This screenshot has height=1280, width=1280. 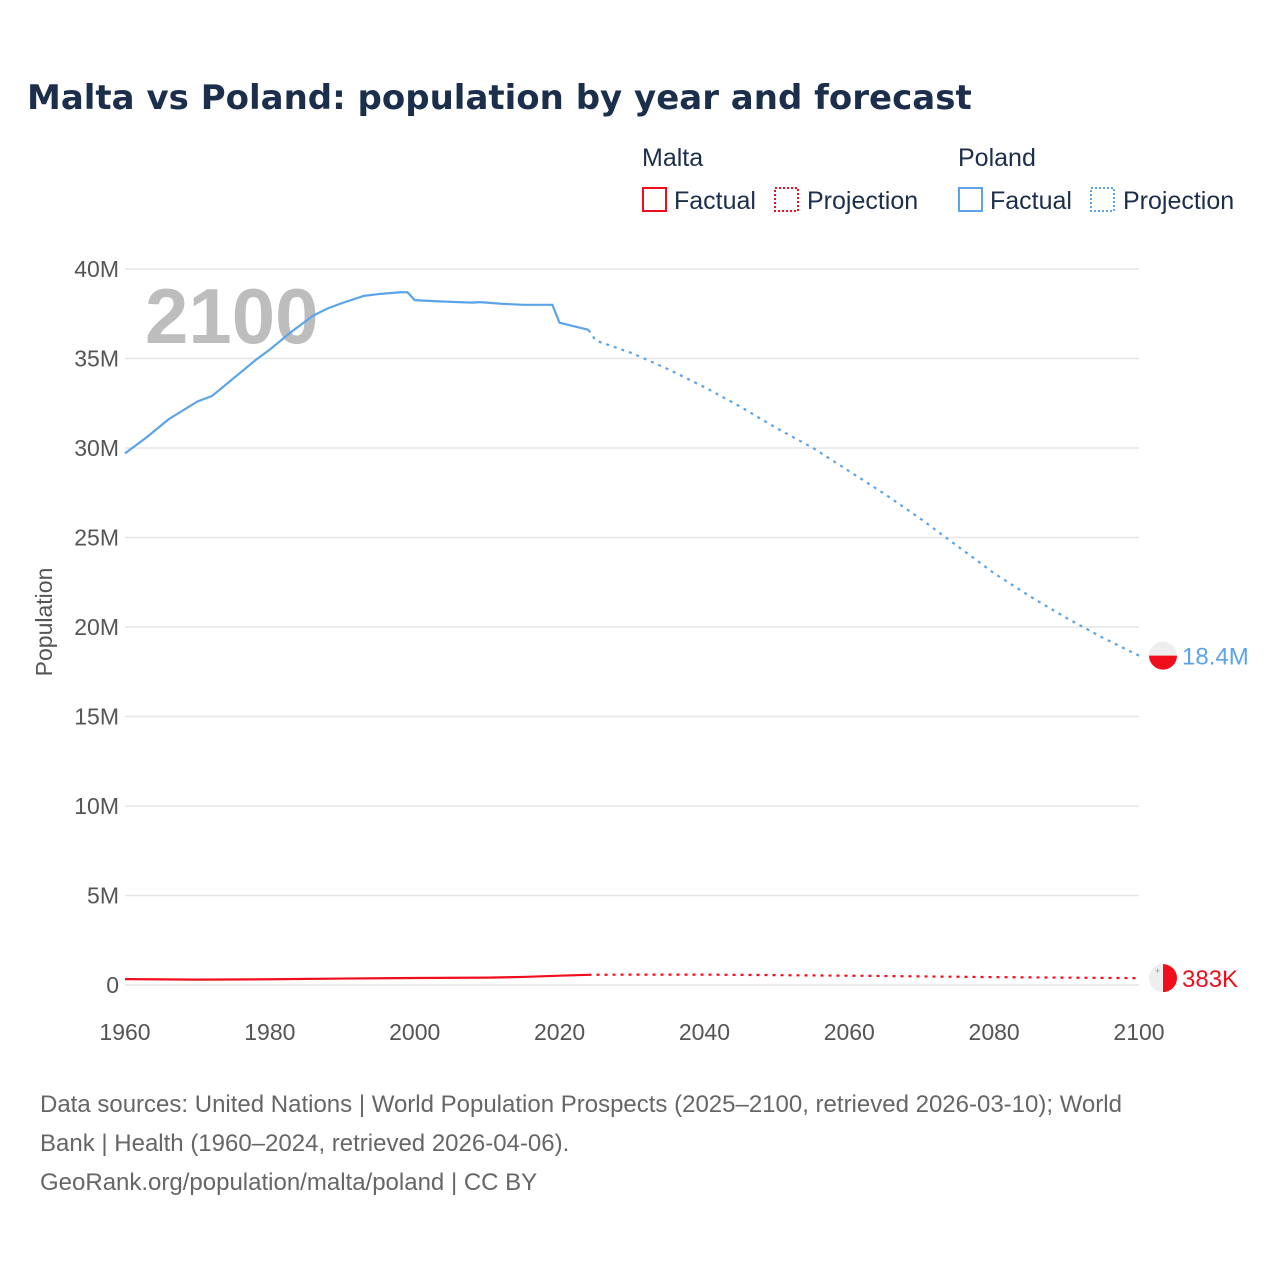 I want to click on y-tick-label: 35M, so click(x=96, y=359).